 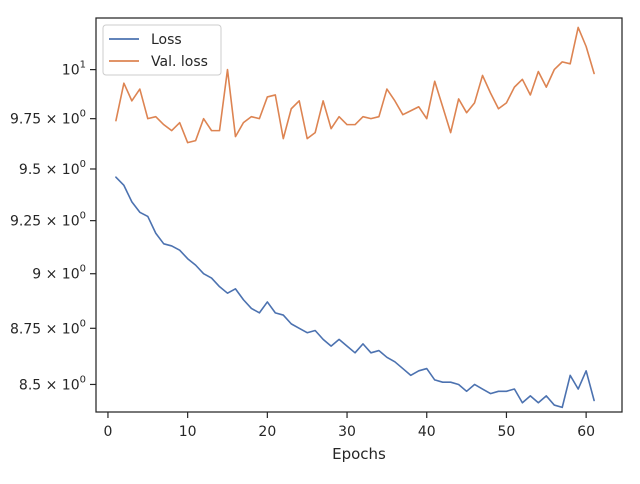 What do you see at coordinates (507, 432) in the screenshot?
I see `x-tick-label: 50` at bounding box center [507, 432].